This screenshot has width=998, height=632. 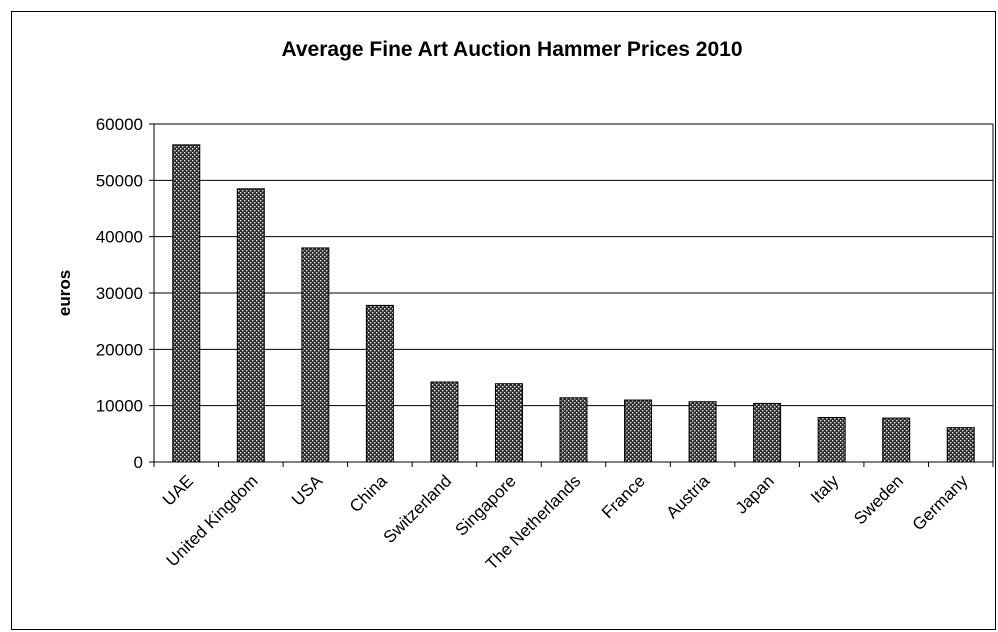 I want to click on y-tick-label: 50000, so click(x=119, y=180).